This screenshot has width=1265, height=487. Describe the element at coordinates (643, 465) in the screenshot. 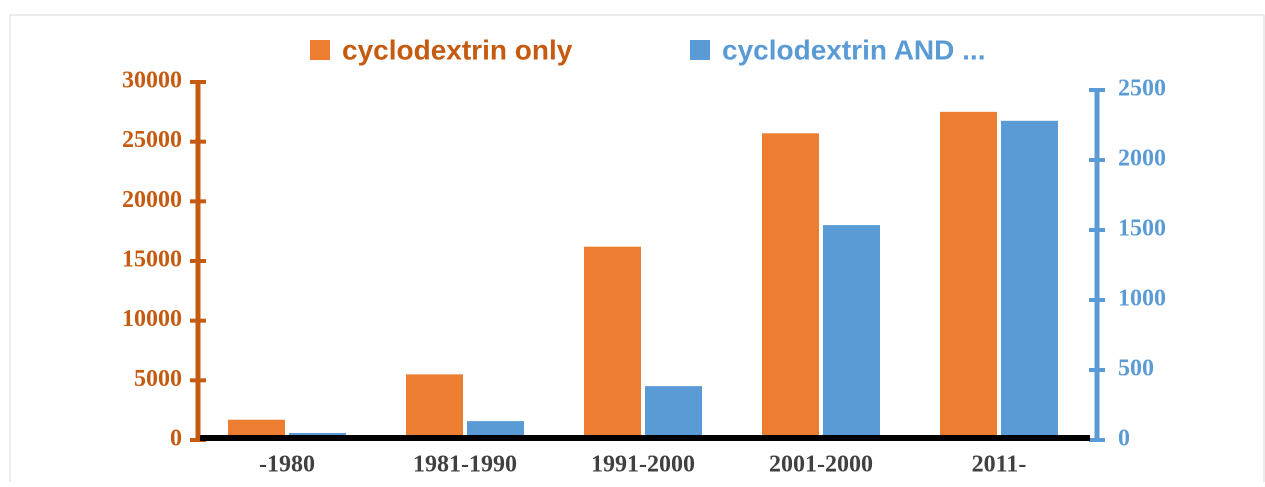

I see `x-tick-label: 1991-2000` at that location.